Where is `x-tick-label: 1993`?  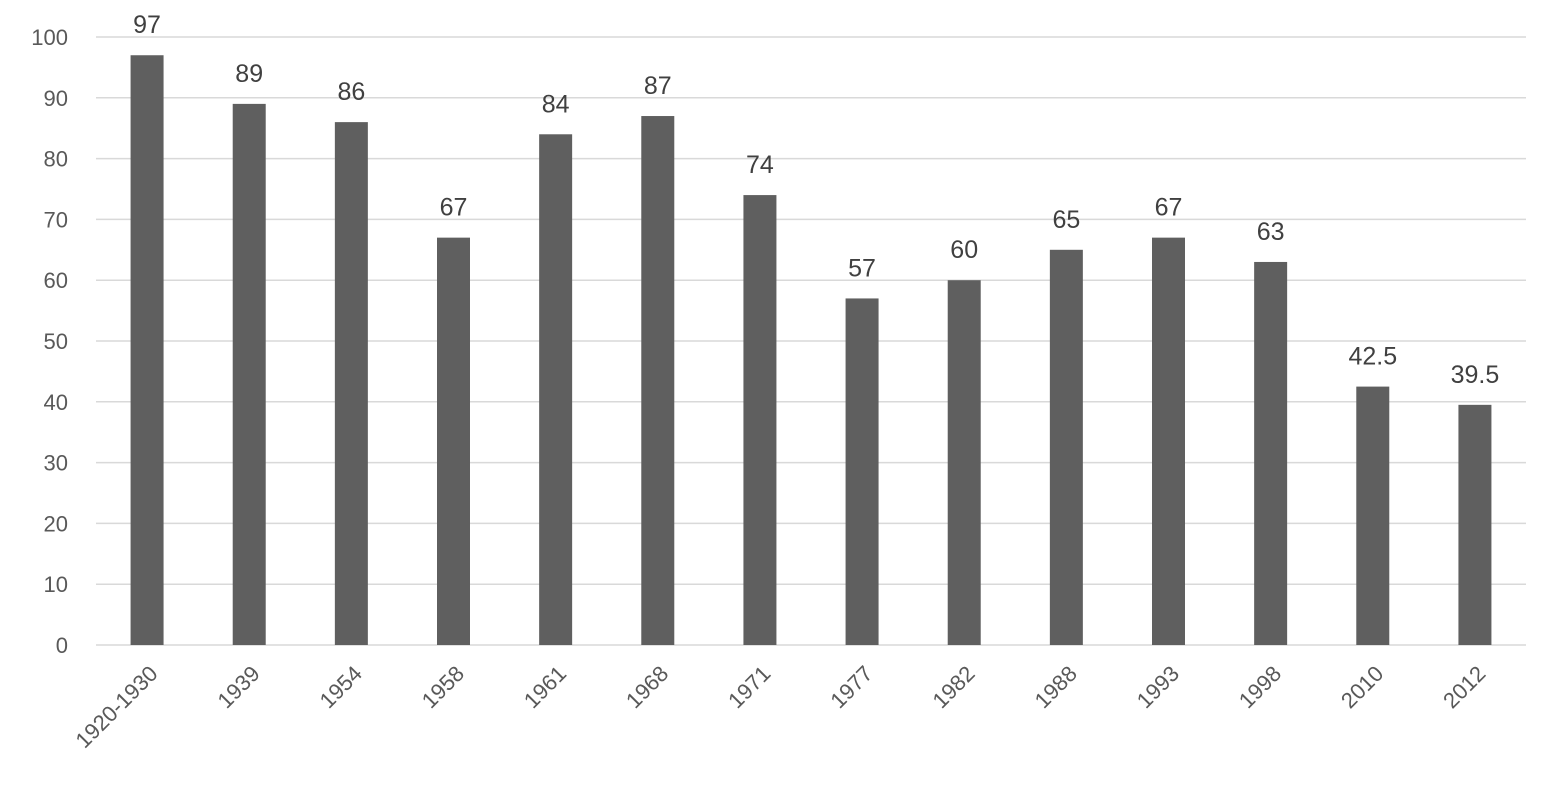
x-tick-label: 1993 is located at coordinates (1158, 687).